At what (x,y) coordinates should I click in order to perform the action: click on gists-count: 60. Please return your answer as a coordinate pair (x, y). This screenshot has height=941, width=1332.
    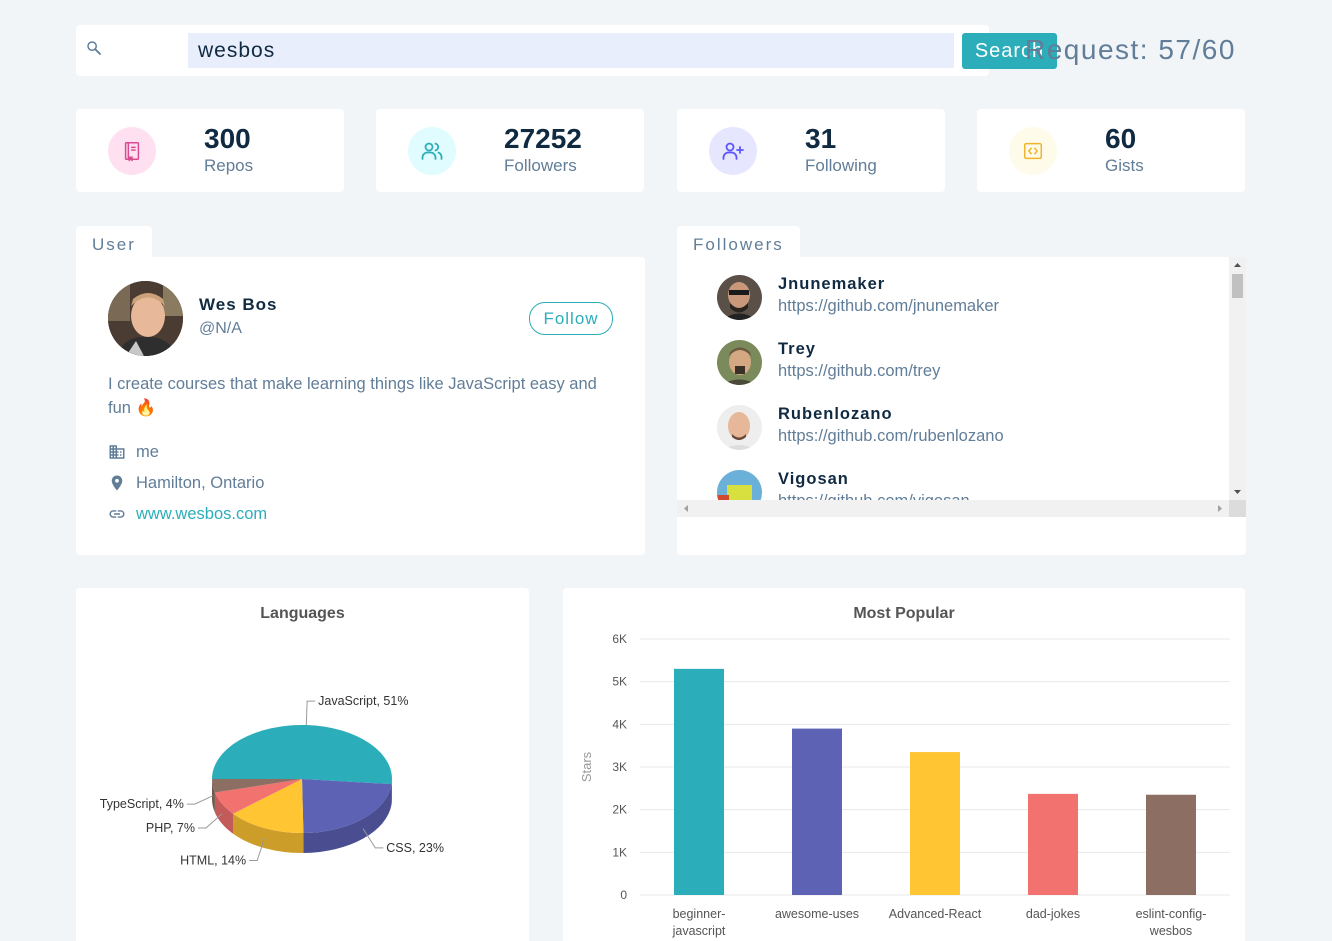
    Looking at the image, I should click on (1121, 138).